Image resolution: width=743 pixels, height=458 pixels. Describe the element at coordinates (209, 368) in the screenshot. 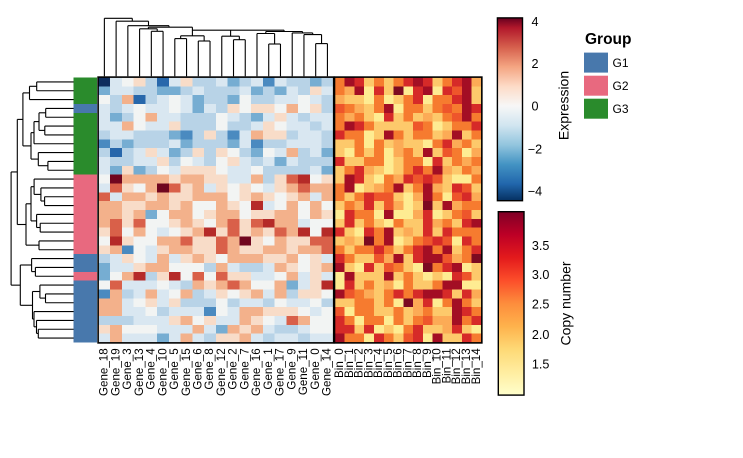

I see `svg-text: Gene_8` at that location.